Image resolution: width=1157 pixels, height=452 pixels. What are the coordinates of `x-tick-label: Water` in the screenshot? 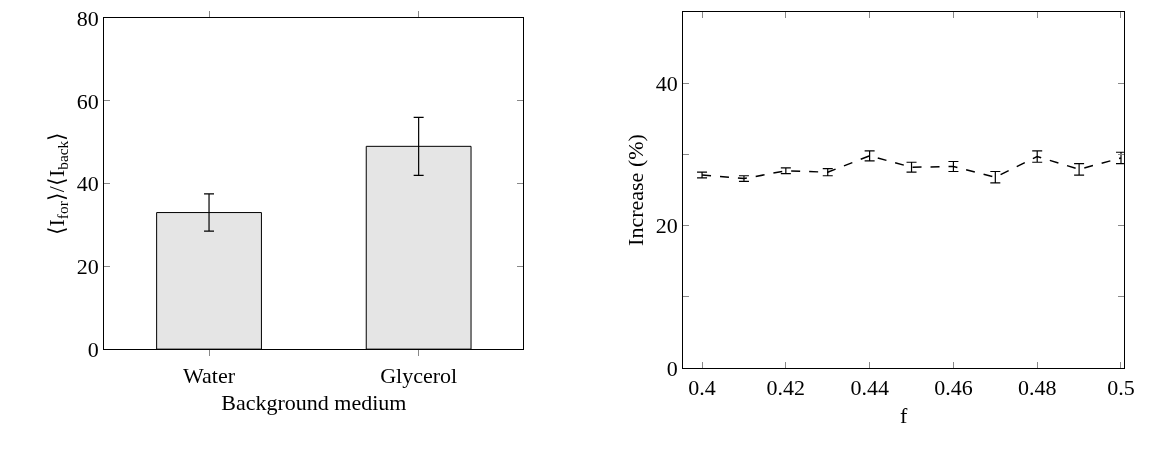 It's located at (209, 375).